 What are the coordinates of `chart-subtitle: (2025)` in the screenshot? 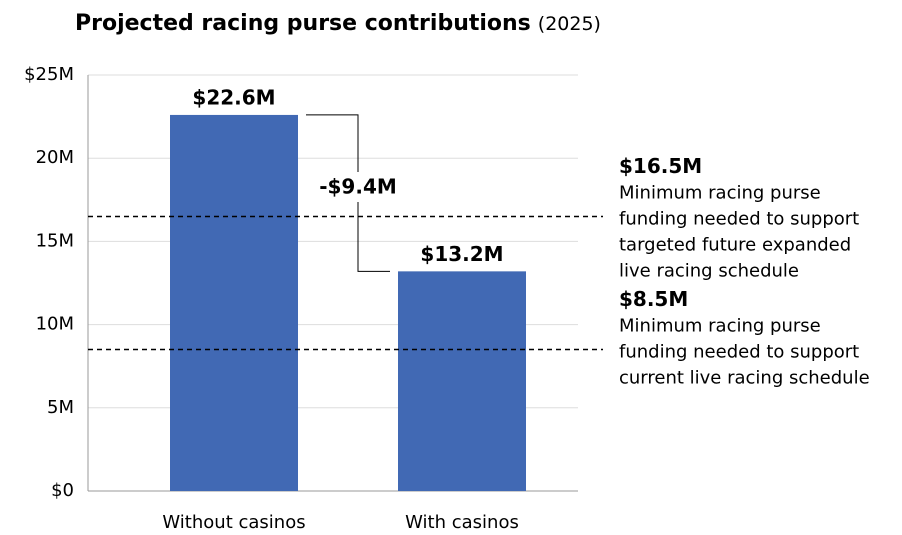 It's located at (569, 24).